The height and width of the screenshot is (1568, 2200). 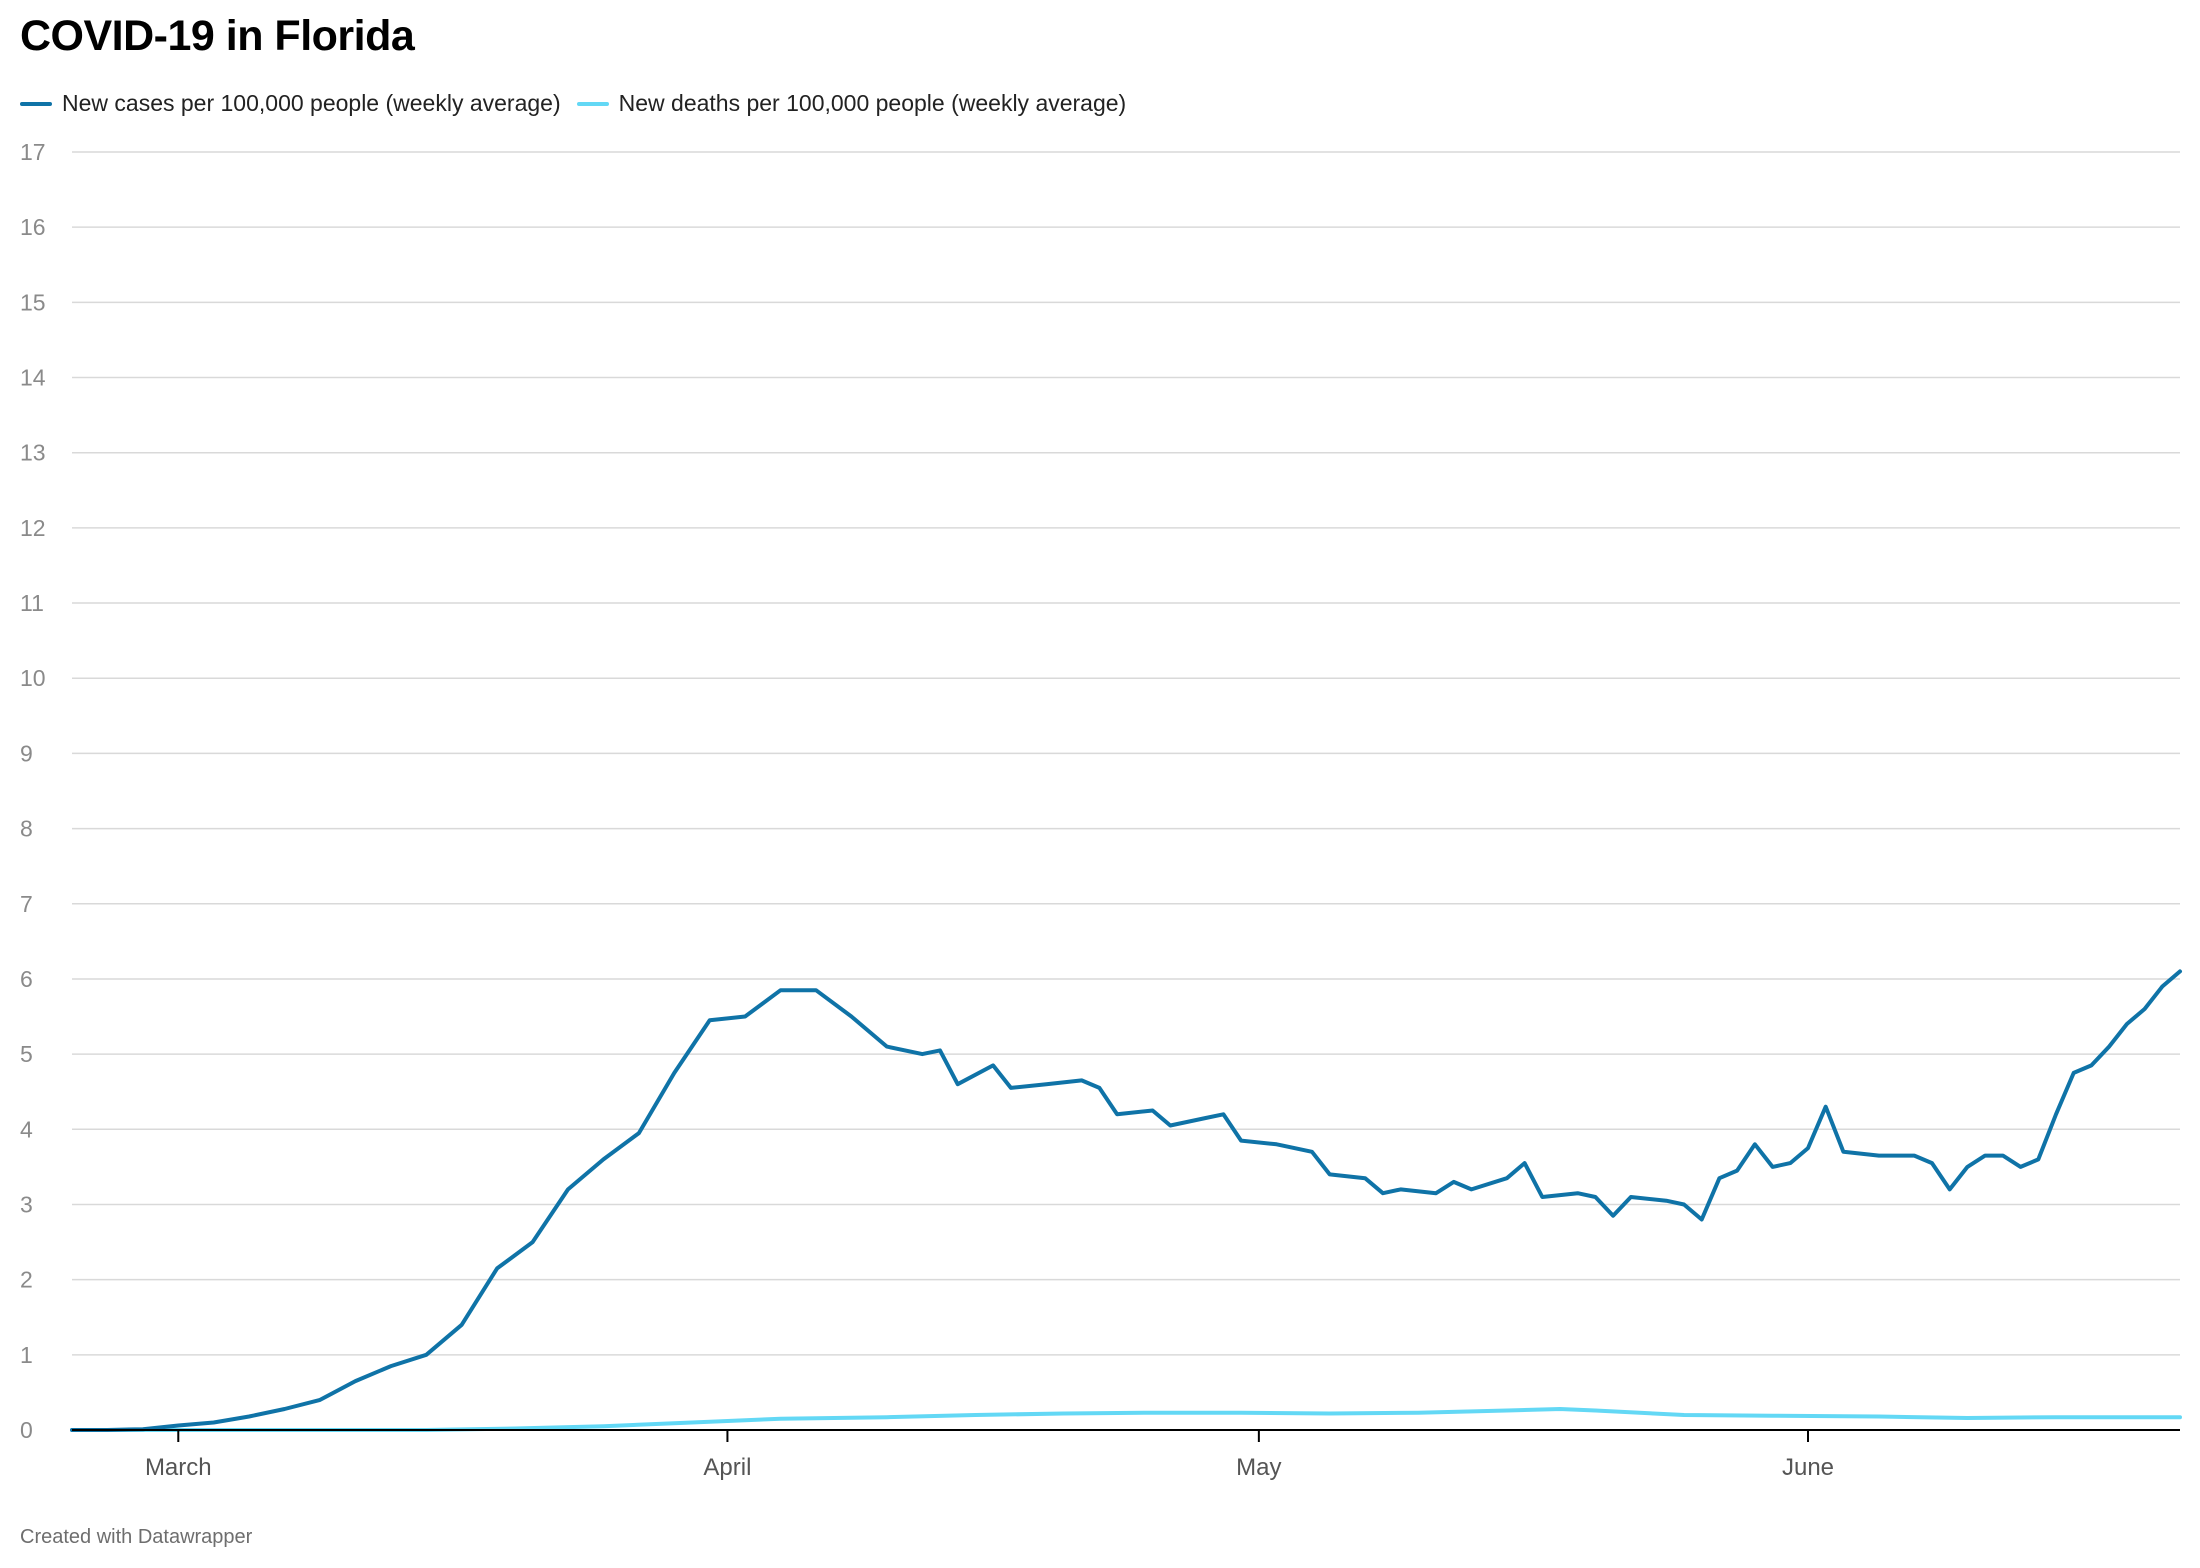 I want to click on y-tick-label: 0, so click(x=26, y=1430).